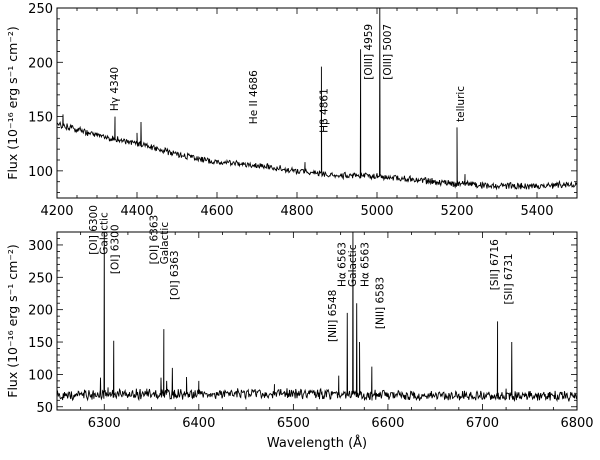 This screenshot has height=460, width=600. Describe the element at coordinates (509, 278) in the screenshot. I see `line-annotation: [SII] 6731` at that location.